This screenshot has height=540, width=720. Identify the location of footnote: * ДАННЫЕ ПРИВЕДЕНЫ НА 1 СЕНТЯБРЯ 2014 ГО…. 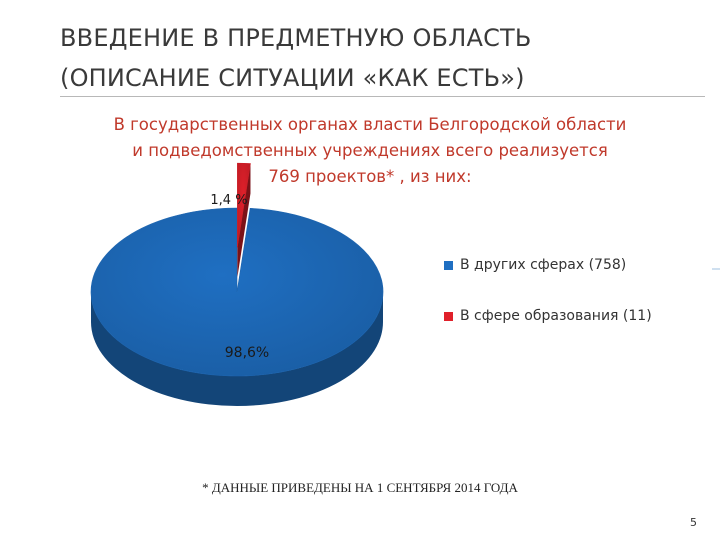
(360, 487).